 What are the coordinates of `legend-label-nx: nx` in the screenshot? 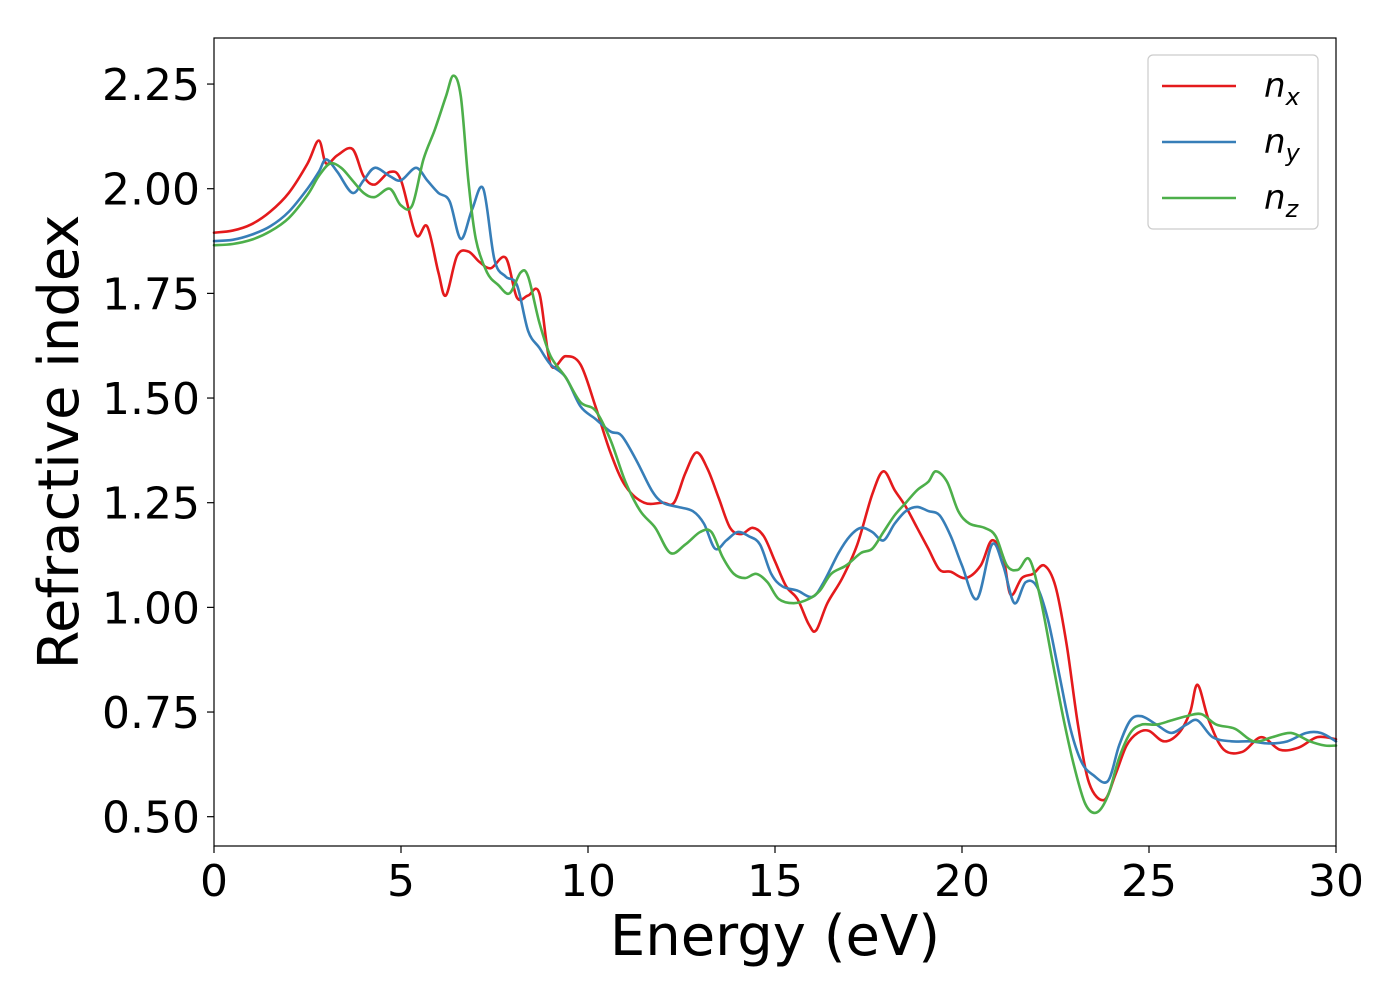 It's located at (1282, 88).